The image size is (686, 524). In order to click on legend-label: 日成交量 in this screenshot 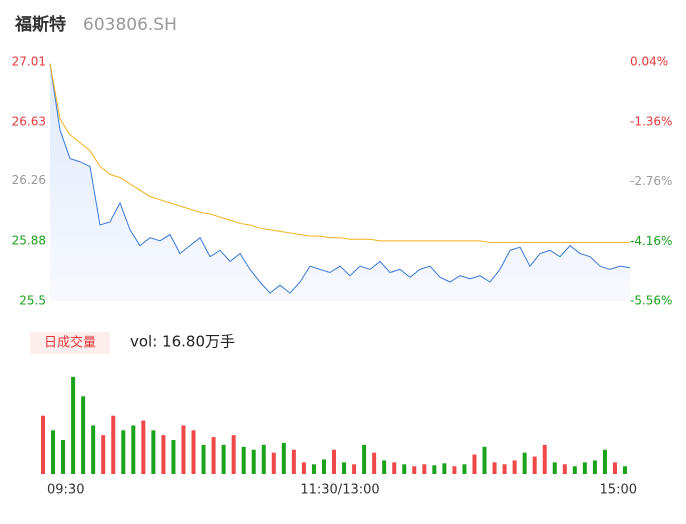, I will do `click(70, 343)`.